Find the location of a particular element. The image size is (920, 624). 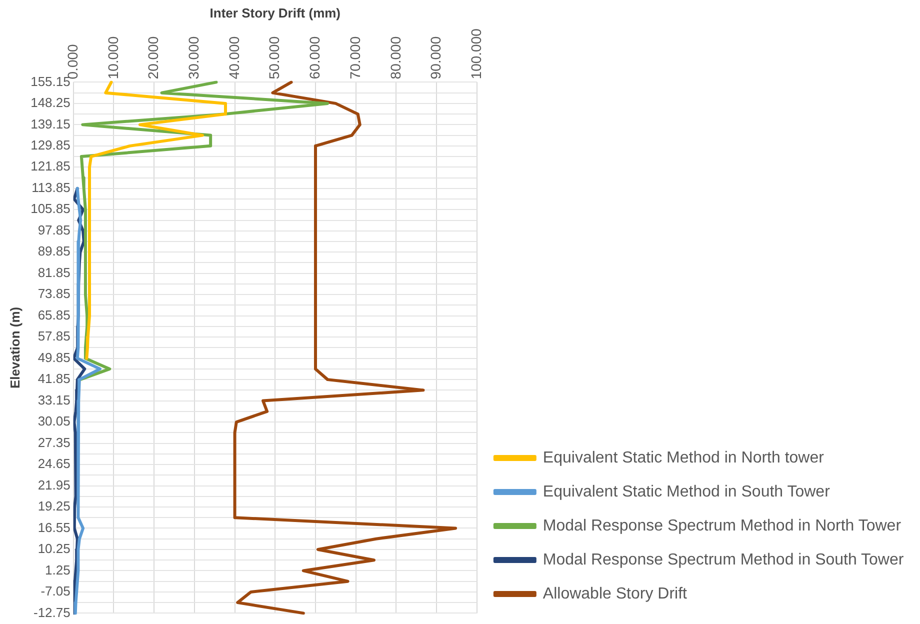

y-tick-label: 33.15 is located at coordinates (54, 400).